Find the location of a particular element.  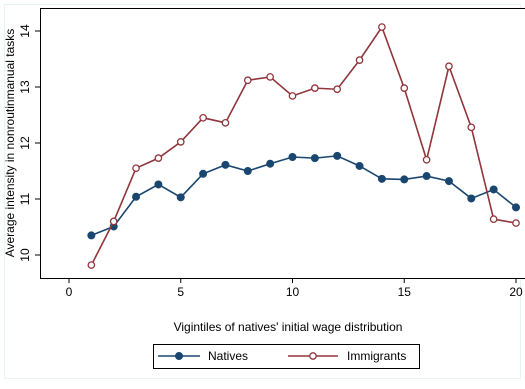

y-tick-label: 10 is located at coordinates (25, 255).